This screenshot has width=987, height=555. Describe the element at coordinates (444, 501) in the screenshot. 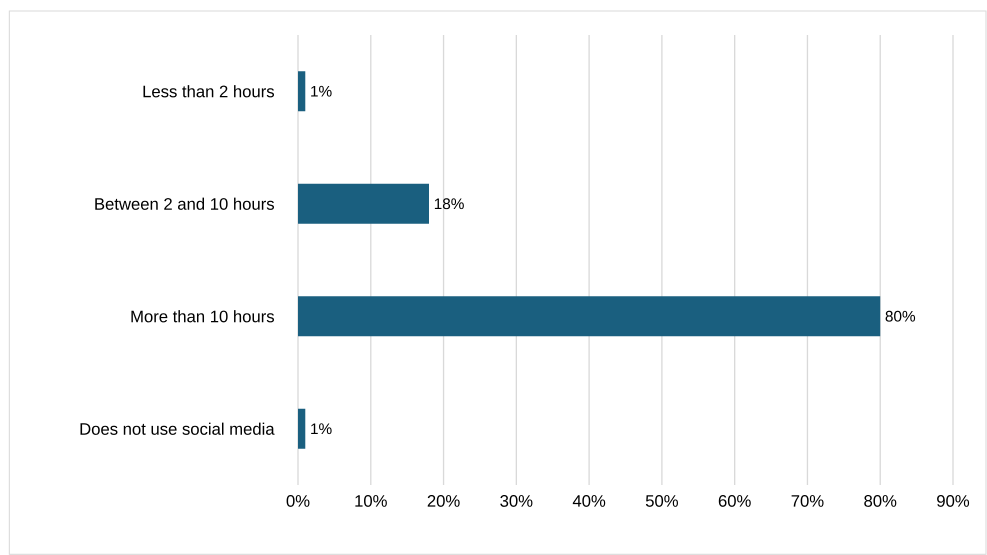

I see `x-tick-label: 20%` at that location.